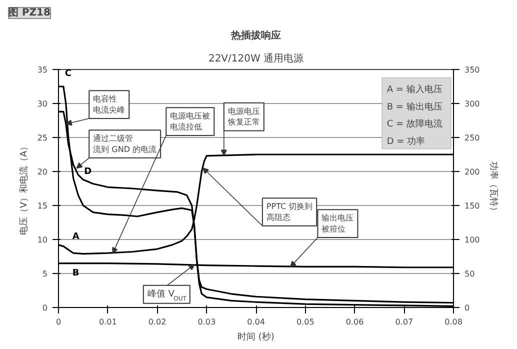  Describe the element at coordinates (414, 106) in the screenshot. I see `annotation: B = 输出电压` at that location.